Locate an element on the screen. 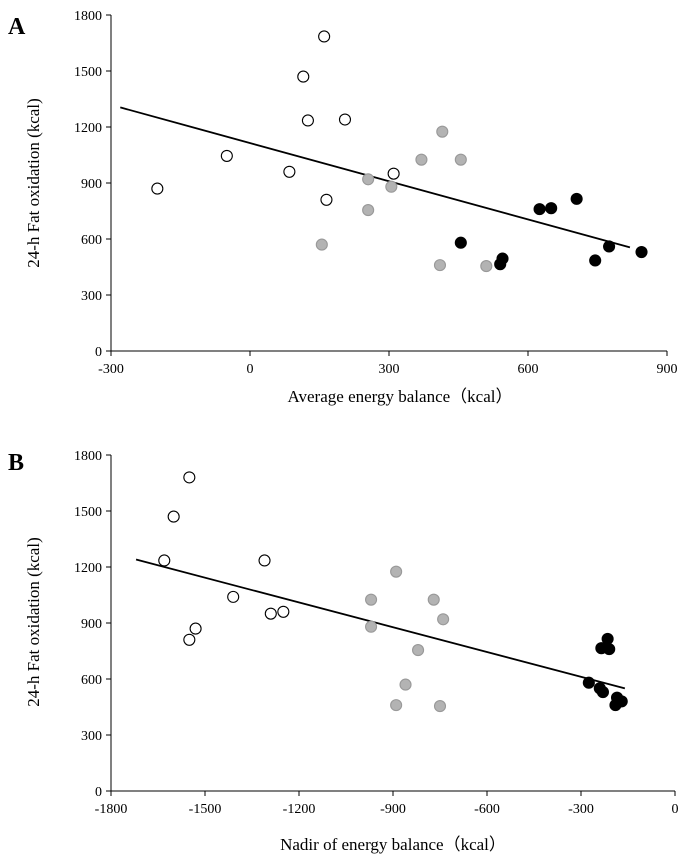 This screenshot has height=857, width=678. panel-b-x-tick-label: -600 is located at coordinates (487, 809).